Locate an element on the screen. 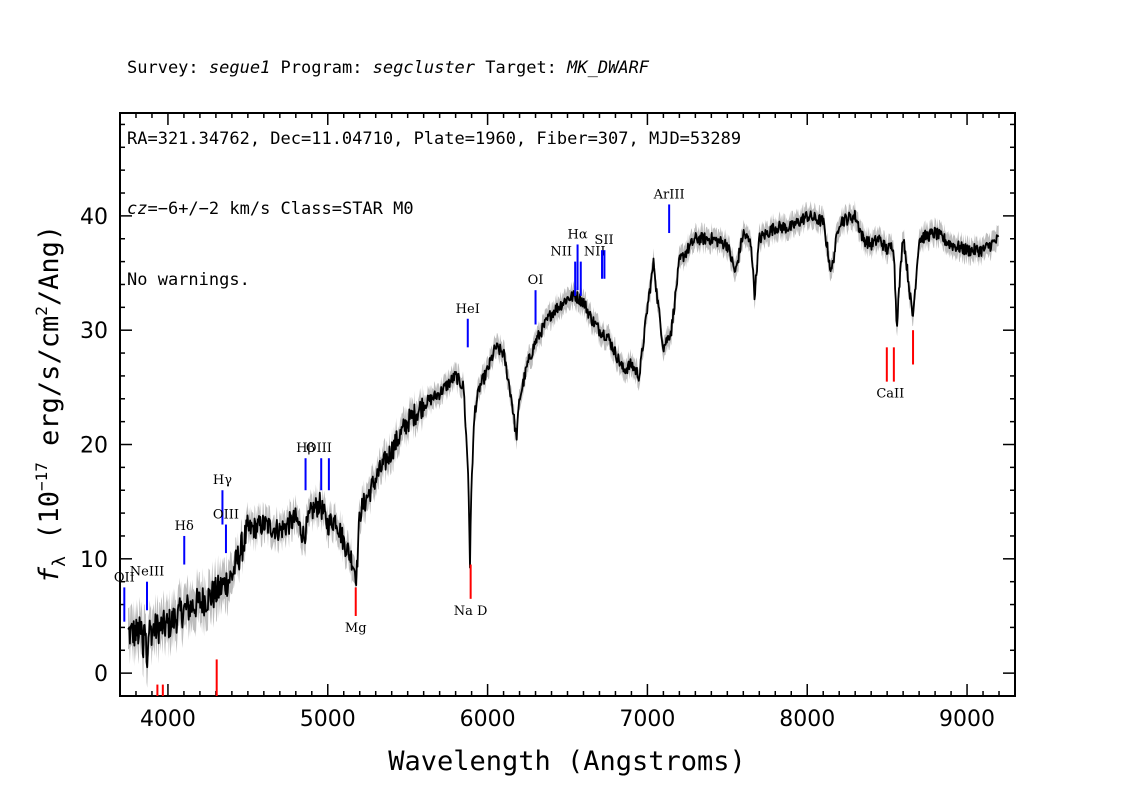  x-tick-label: 6000 is located at coordinates (488, 719).